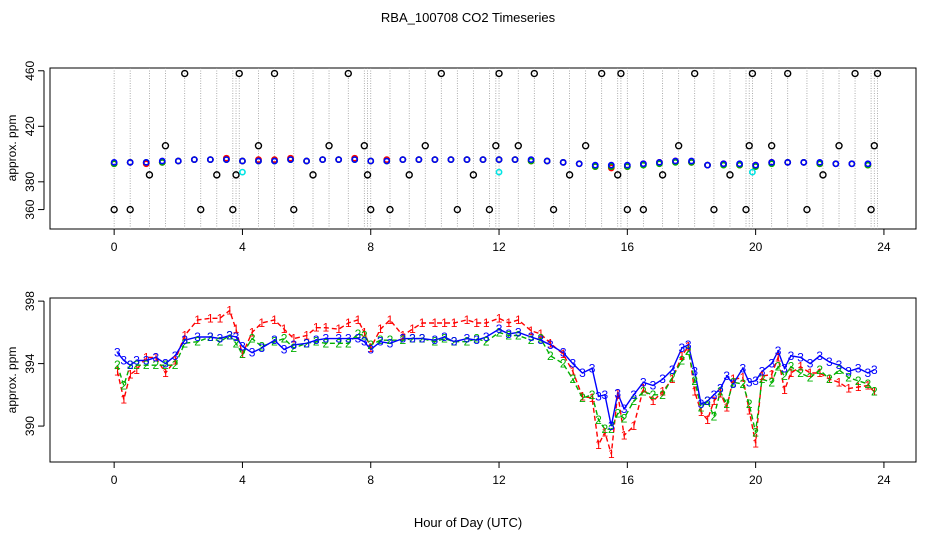  I want to click on top-xtick-label: 12, so click(499, 247).